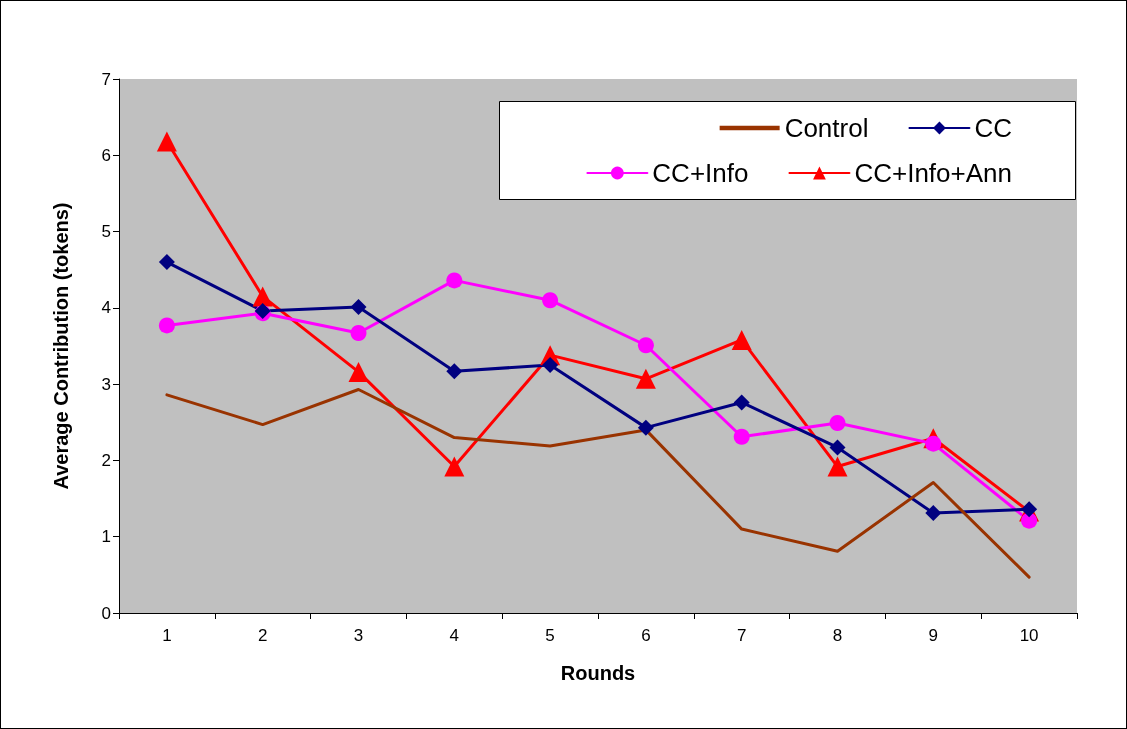 Image resolution: width=1127 pixels, height=729 pixels. I want to click on y-tick-label: 2, so click(106, 460).